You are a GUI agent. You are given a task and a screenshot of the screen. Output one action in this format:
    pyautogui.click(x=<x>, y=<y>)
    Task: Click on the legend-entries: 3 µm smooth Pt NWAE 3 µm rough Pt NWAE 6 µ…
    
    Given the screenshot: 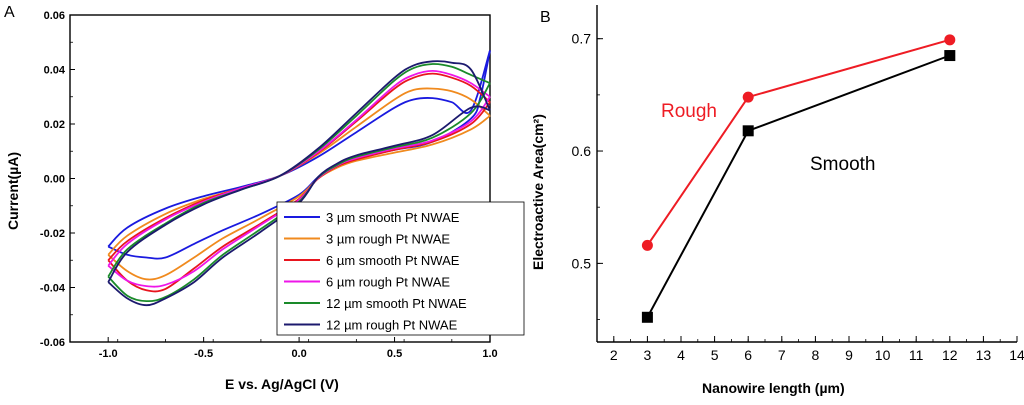 What is the action you would take?
    pyautogui.click(x=375, y=271)
    